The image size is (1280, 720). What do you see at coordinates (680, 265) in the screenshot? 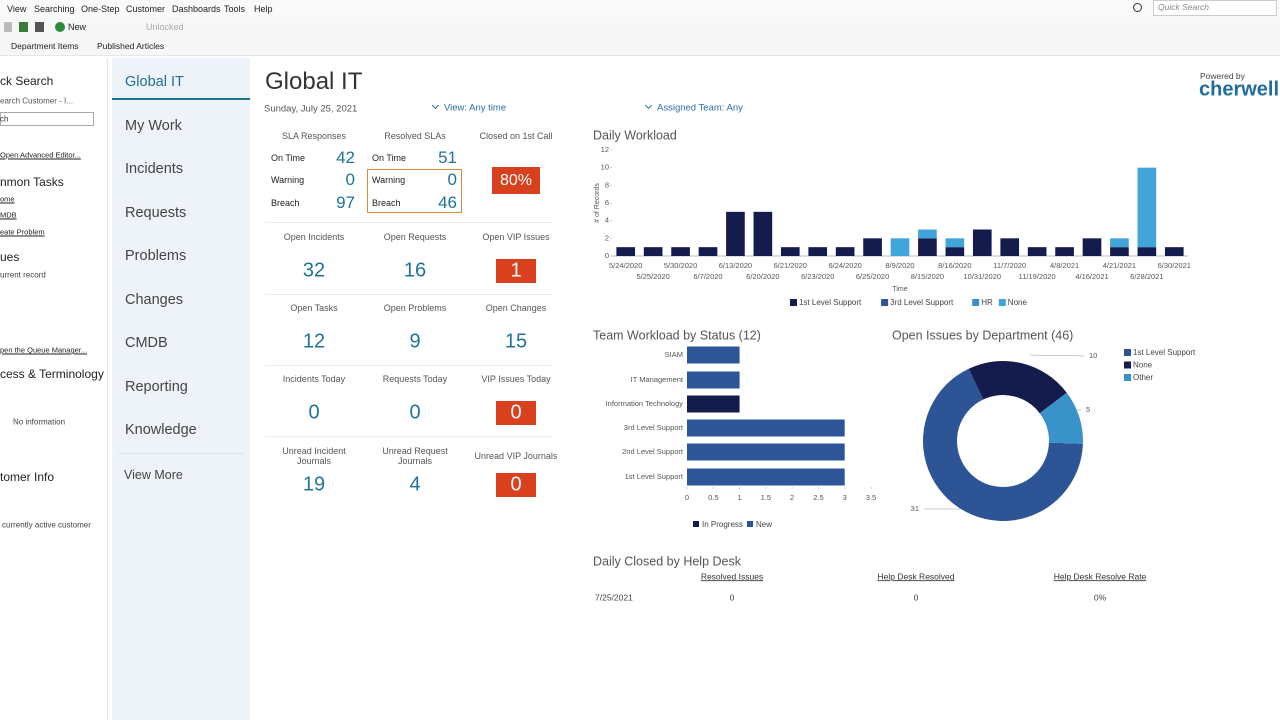
I see `x-tick-label: 5/30/2020` at bounding box center [680, 265].